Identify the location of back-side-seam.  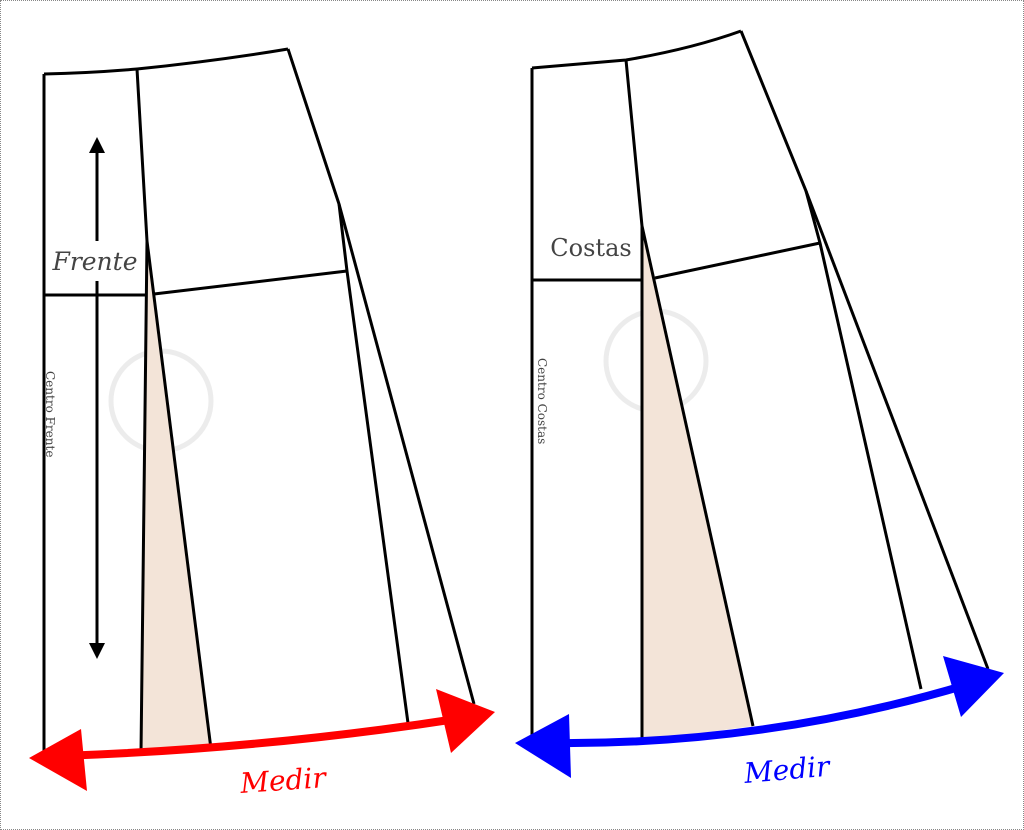
(831, 360).